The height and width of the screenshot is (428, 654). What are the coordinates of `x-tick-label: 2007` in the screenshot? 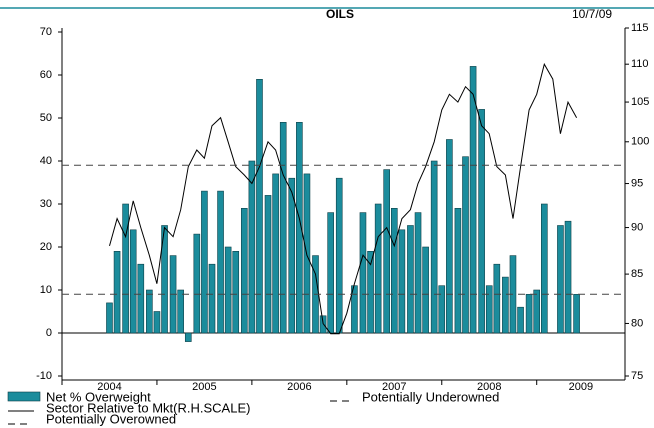 It's located at (394, 387).